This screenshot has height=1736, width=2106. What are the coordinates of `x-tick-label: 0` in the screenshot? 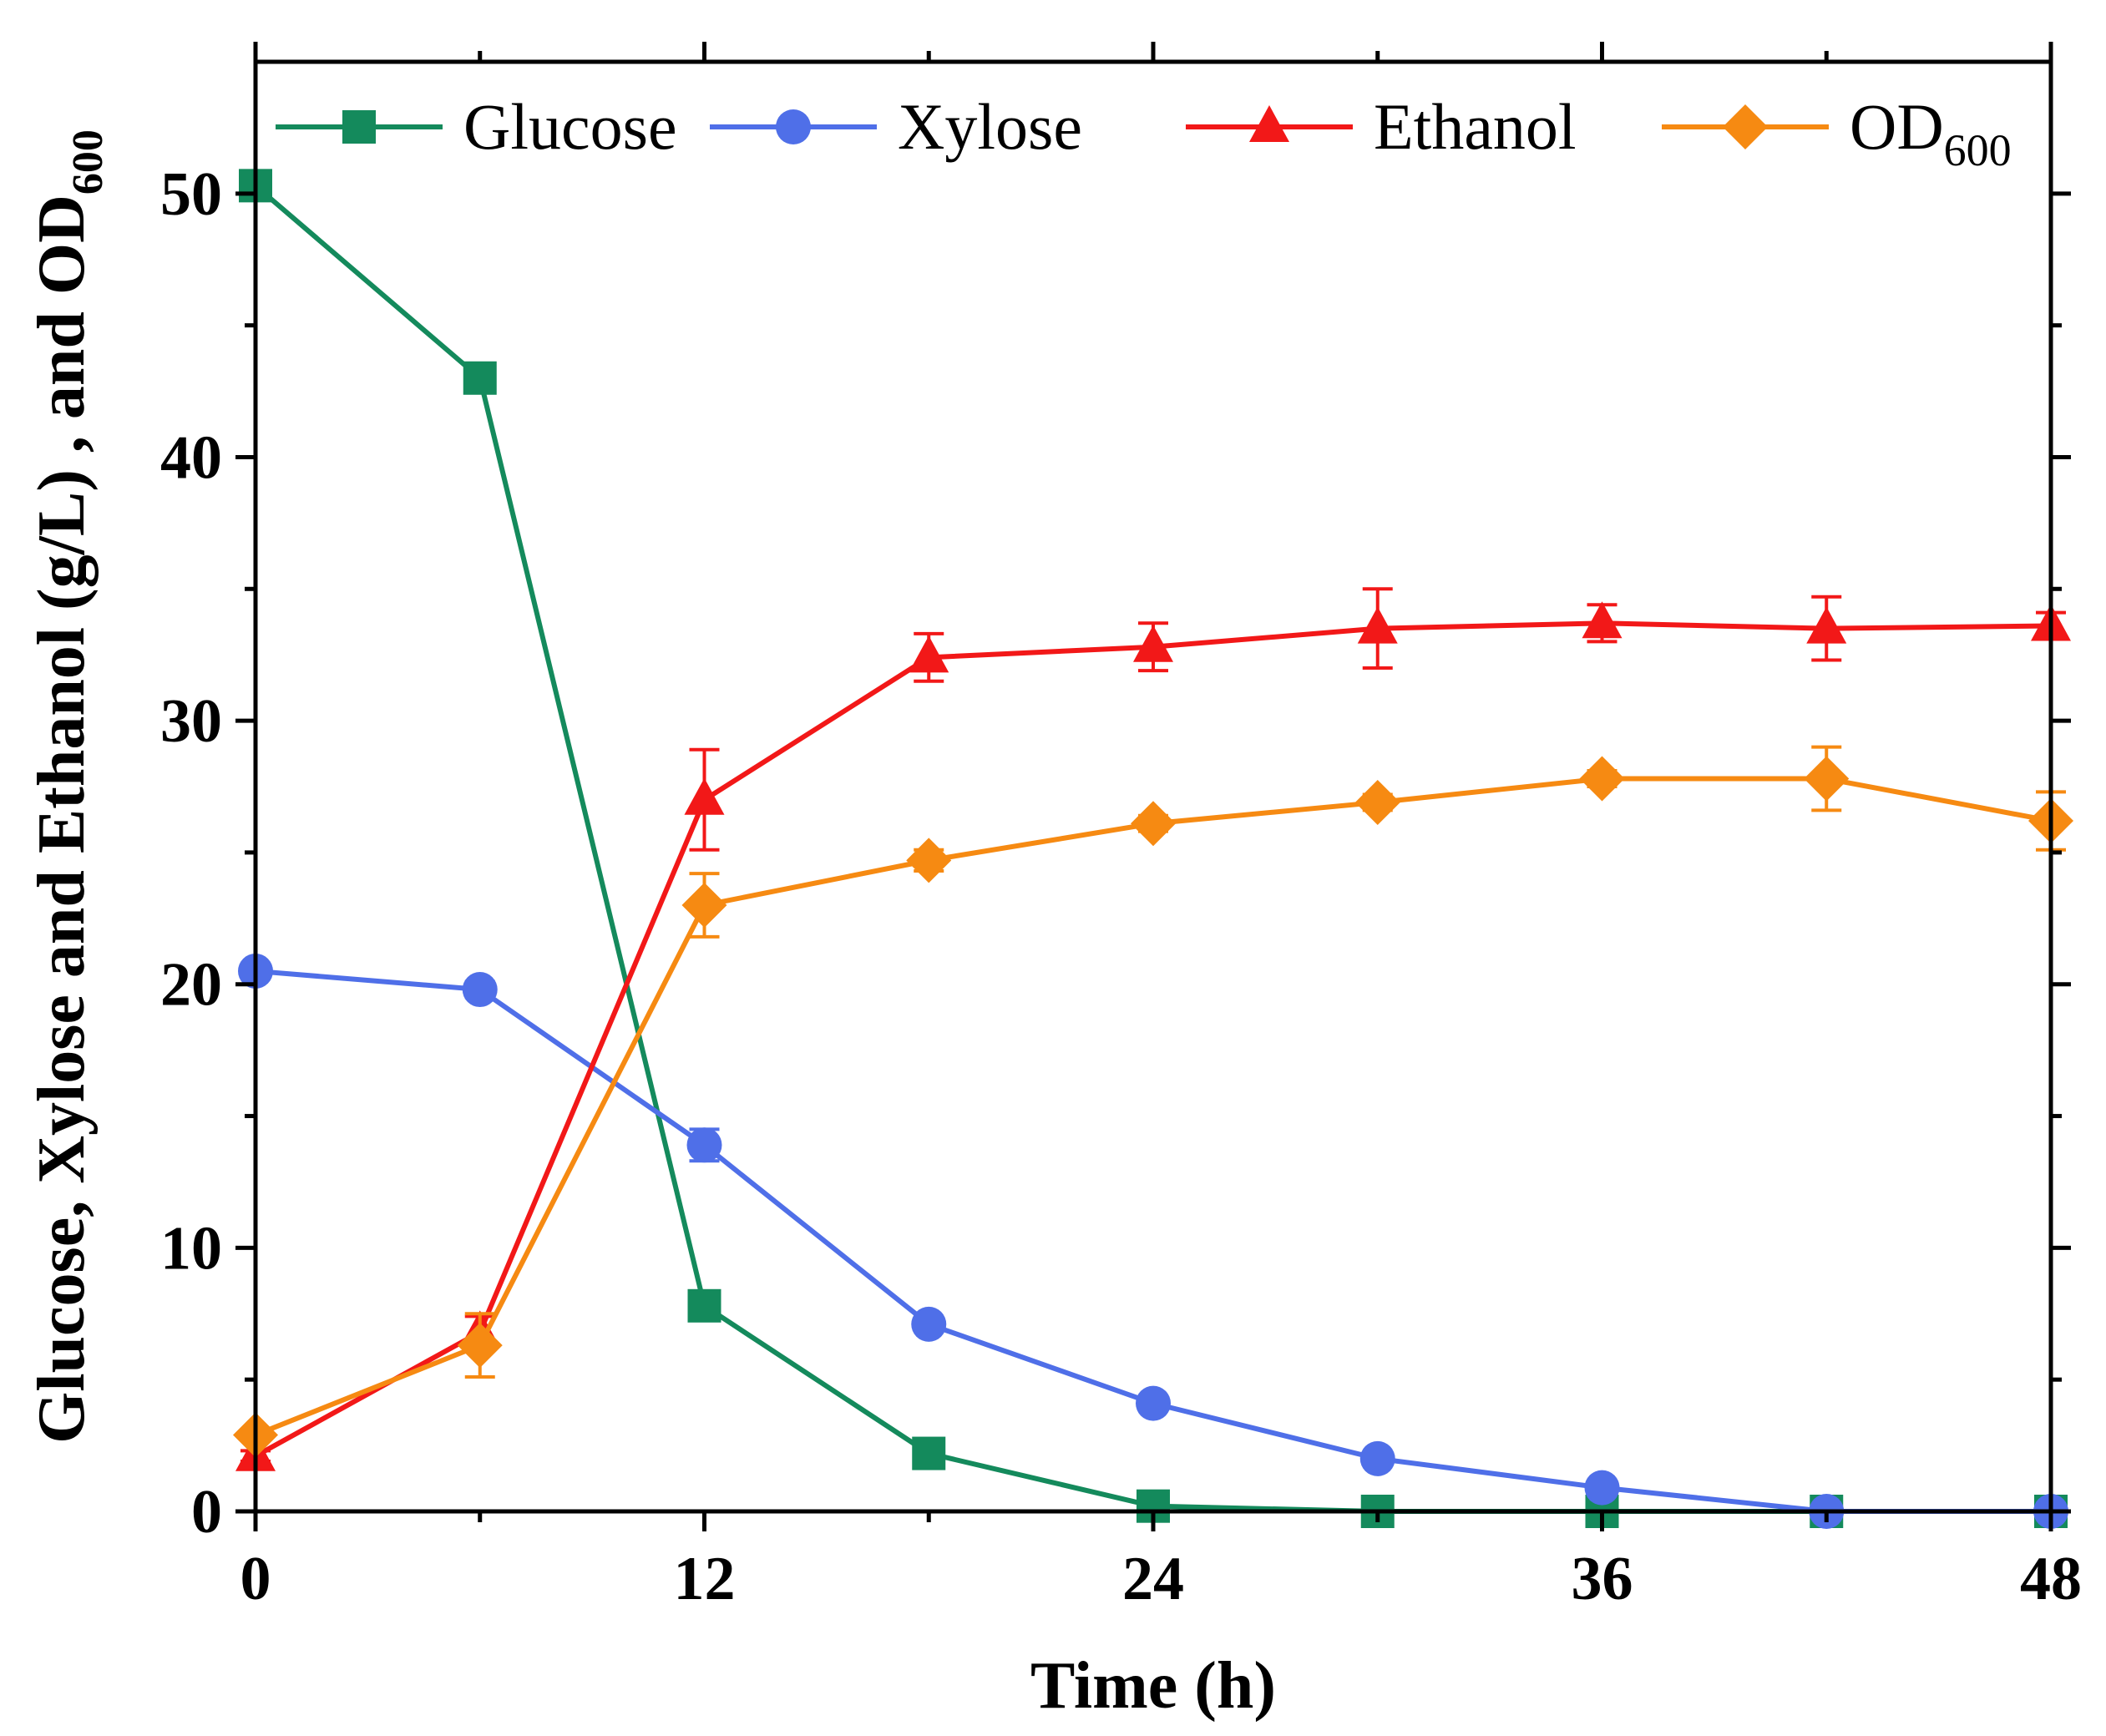 It's located at (255, 1579).